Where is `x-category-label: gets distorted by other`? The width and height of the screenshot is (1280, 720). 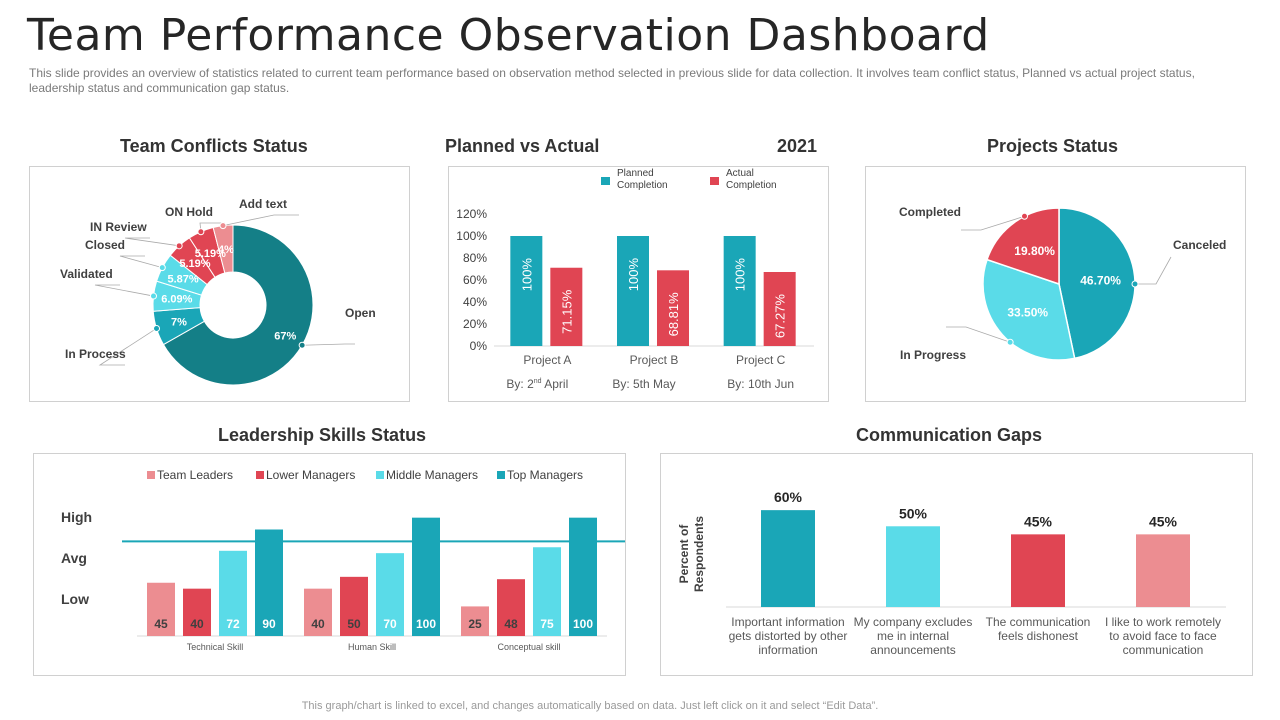 x-category-label: gets distorted by other is located at coordinates (788, 636).